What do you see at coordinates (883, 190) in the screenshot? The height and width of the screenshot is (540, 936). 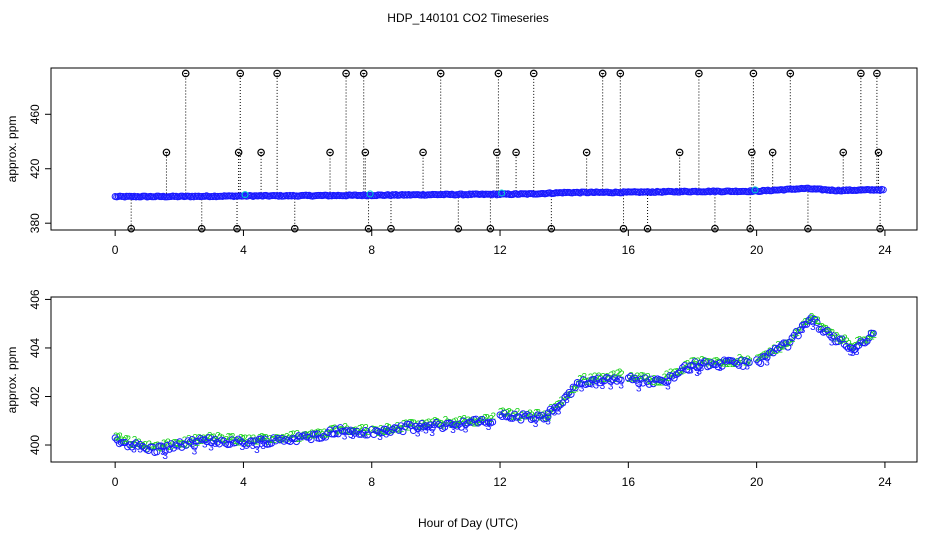 I see `top-point` at bounding box center [883, 190].